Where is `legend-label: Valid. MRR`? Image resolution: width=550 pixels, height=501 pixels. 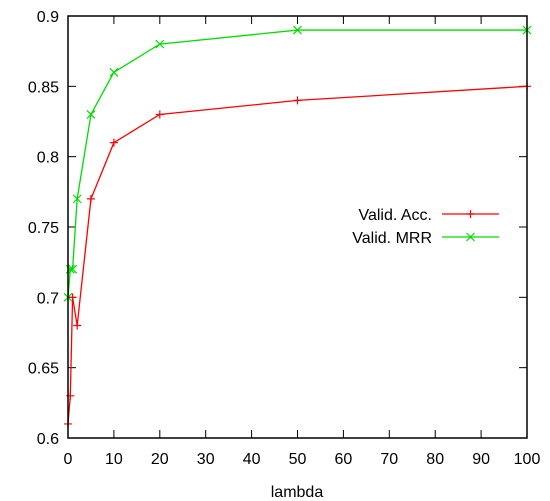 legend-label: Valid. MRR is located at coordinates (392, 238).